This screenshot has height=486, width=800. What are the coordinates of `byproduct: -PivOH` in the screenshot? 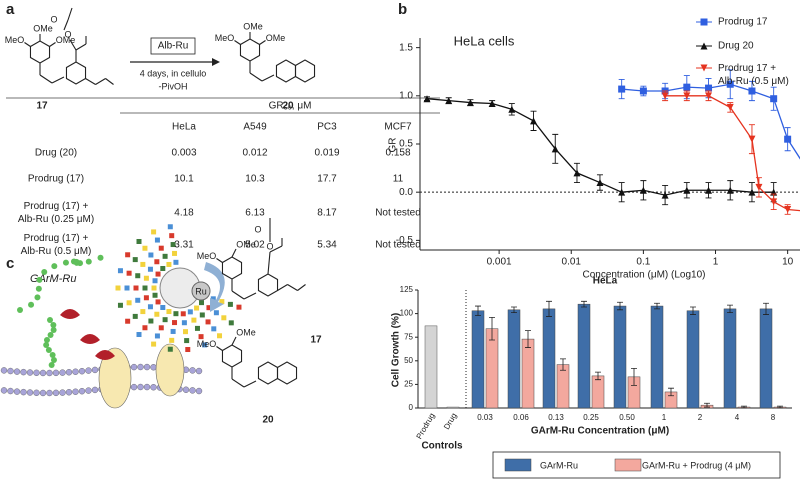 It's located at (173, 86).